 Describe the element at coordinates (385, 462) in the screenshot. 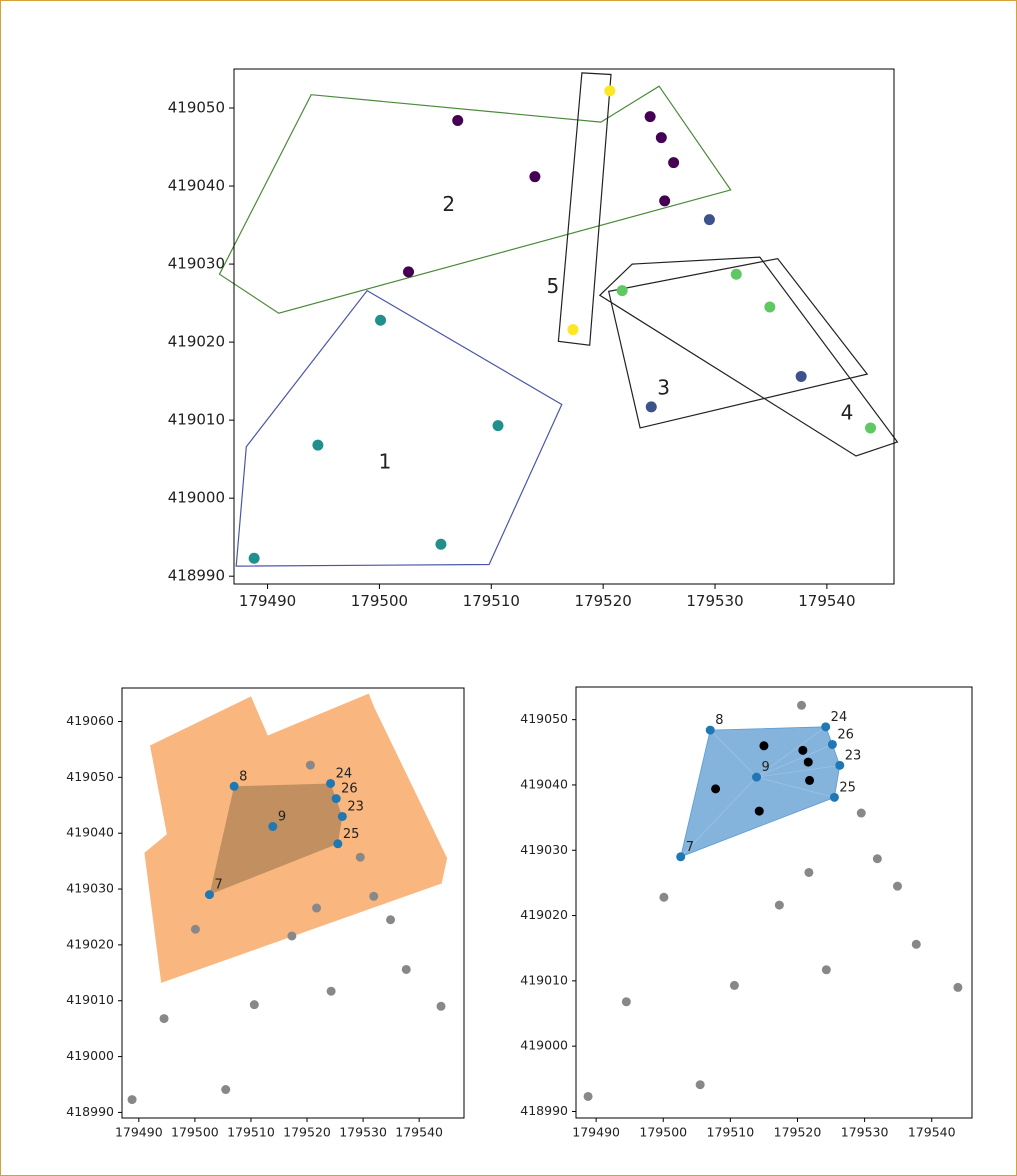

I see `cluster-label-1: 1` at that location.